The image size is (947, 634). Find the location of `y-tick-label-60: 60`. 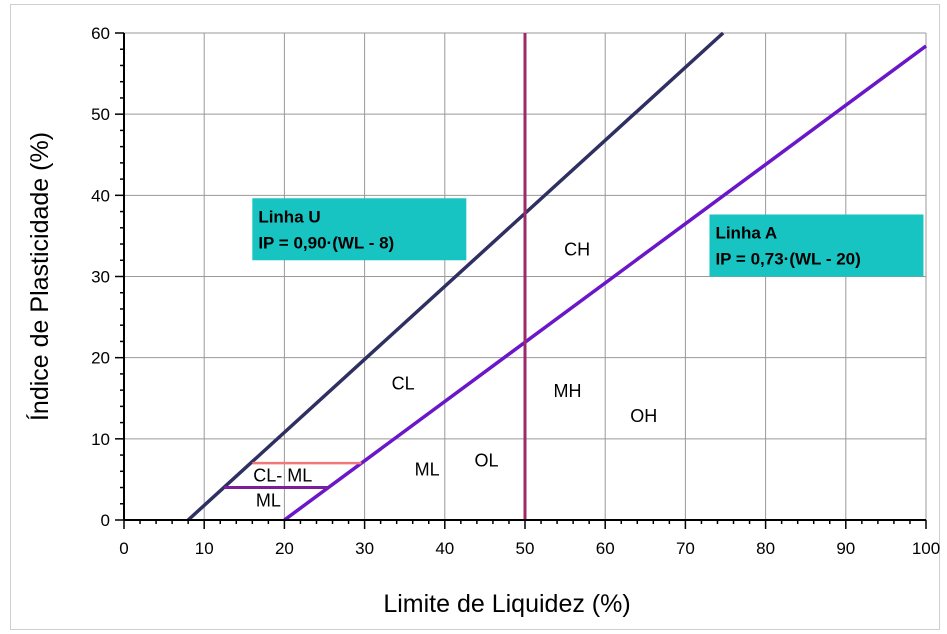

y-tick-label-60: 60 is located at coordinates (100, 33).